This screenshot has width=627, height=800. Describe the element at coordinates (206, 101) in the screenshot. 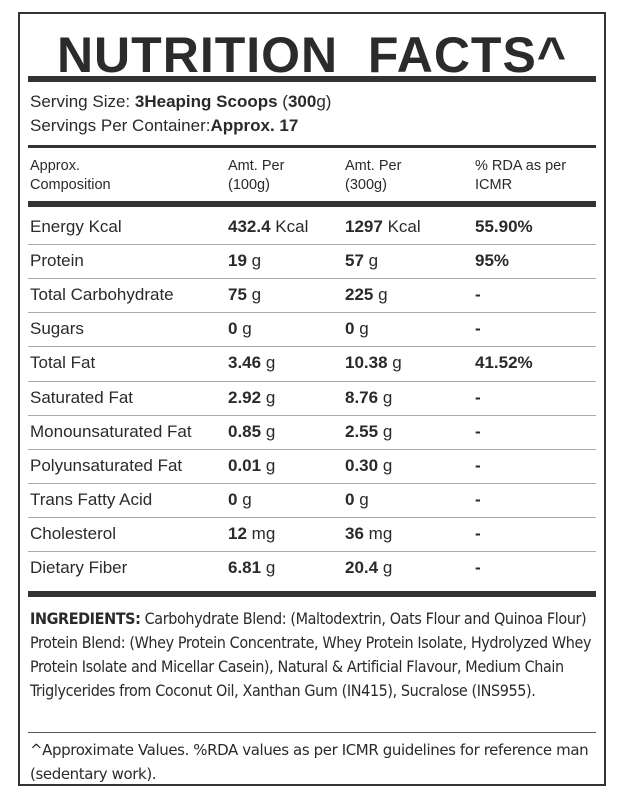

I see `serving-size-part: 3Heaping Scoops` at that location.